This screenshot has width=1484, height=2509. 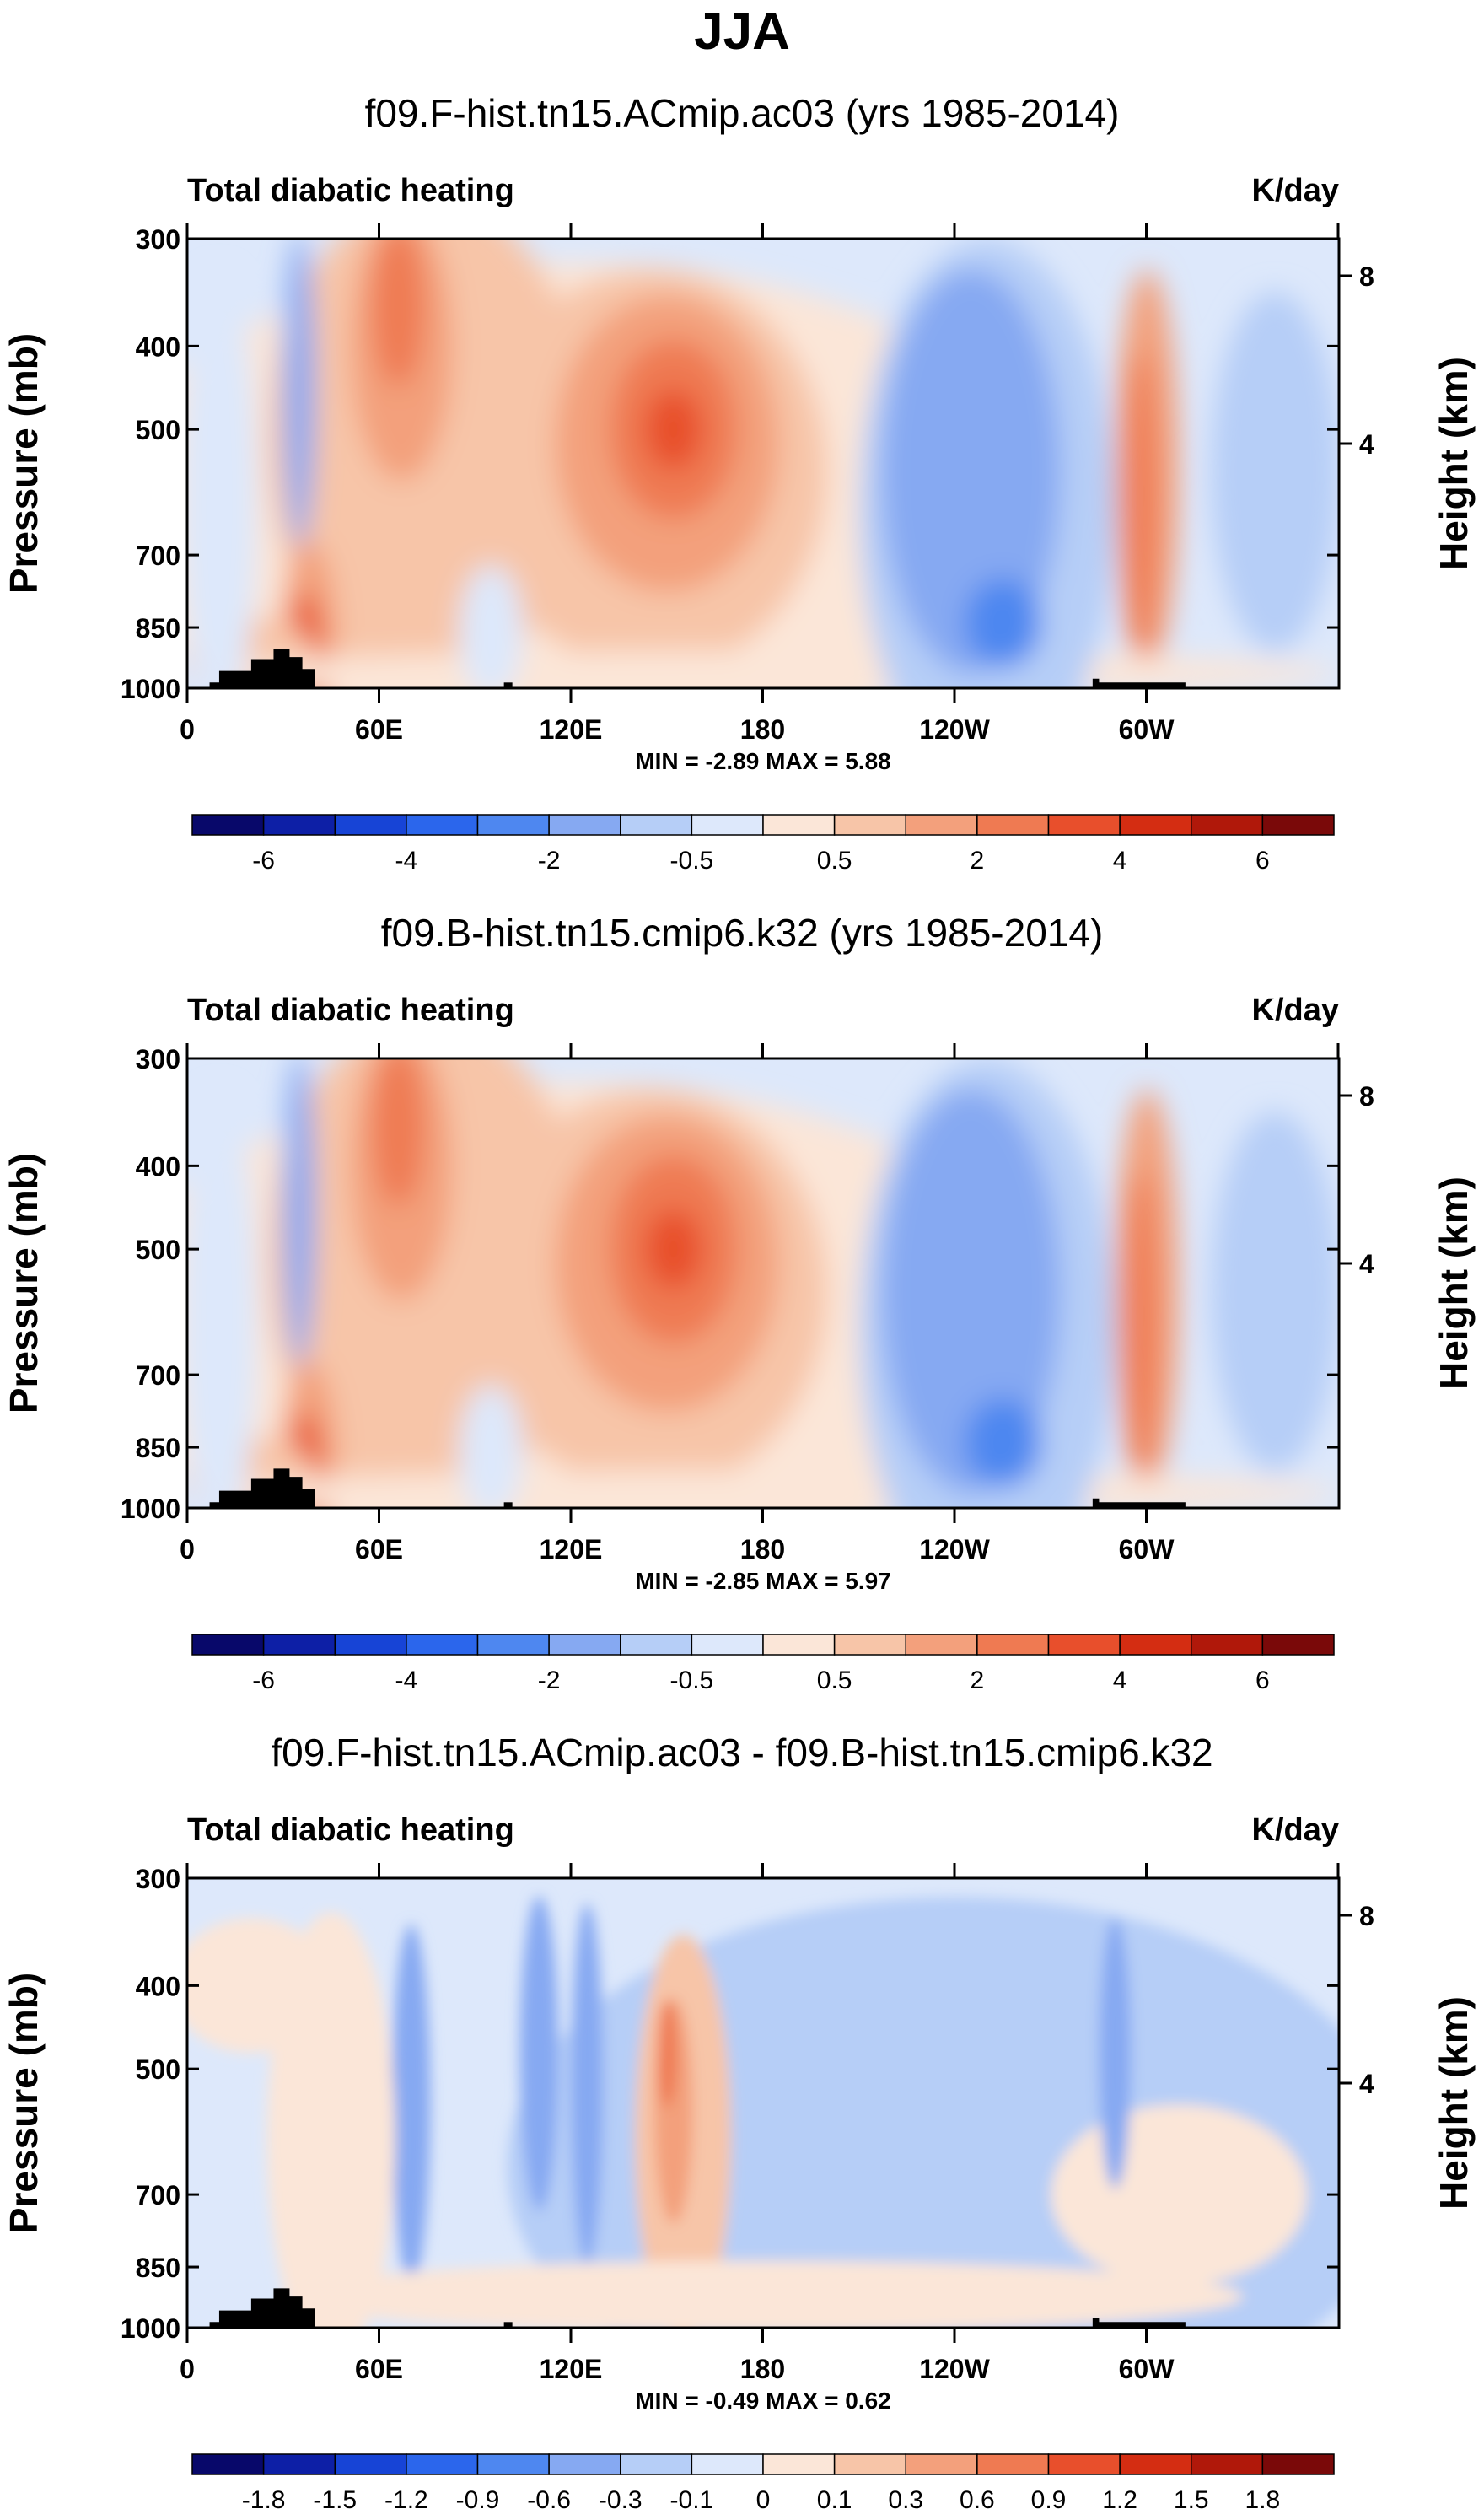 I want to click on figure-title: JJA, so click(x=742, y=32).